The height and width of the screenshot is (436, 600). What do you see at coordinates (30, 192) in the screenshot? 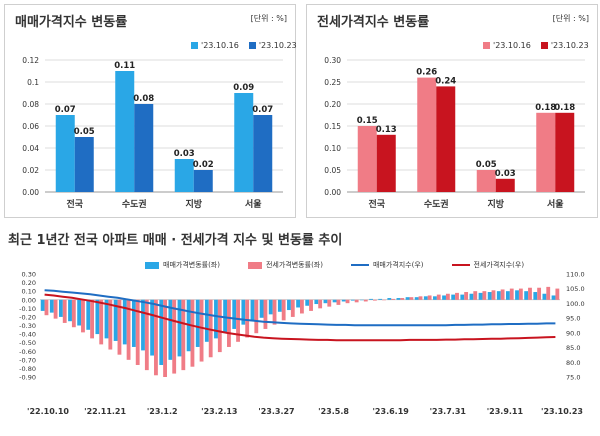
I see `sale-ytick-label: 0.00` at bounding box center [30, 192].